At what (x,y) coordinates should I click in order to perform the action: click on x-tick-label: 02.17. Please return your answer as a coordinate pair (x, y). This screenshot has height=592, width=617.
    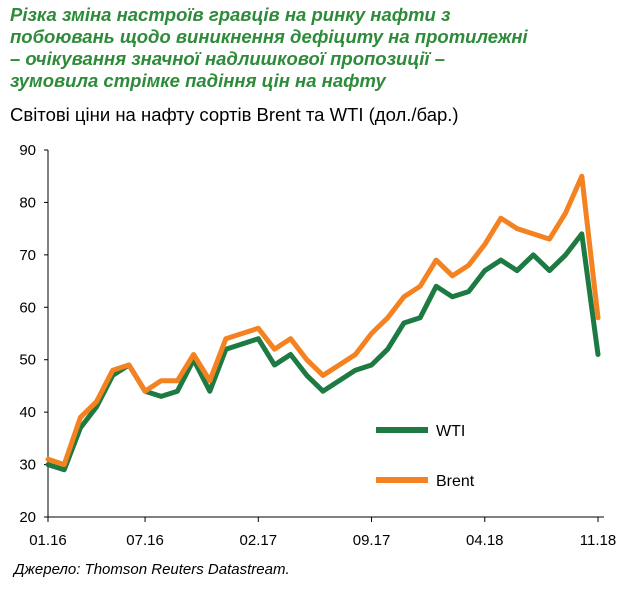
    Looking at the image, I should click on (259, 540).